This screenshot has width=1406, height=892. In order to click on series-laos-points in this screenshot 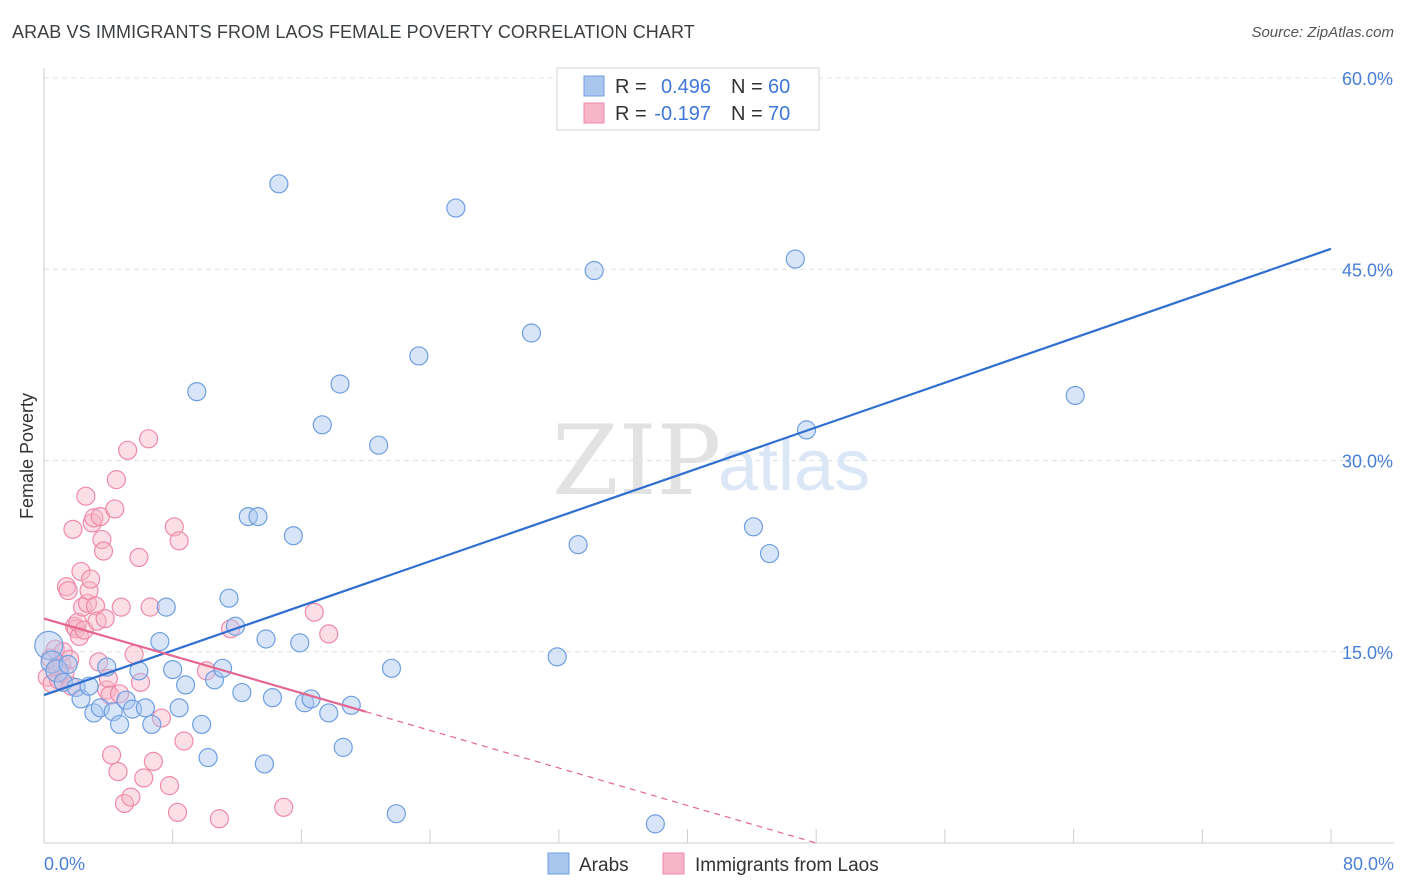, I will do `click(188, 629)`.